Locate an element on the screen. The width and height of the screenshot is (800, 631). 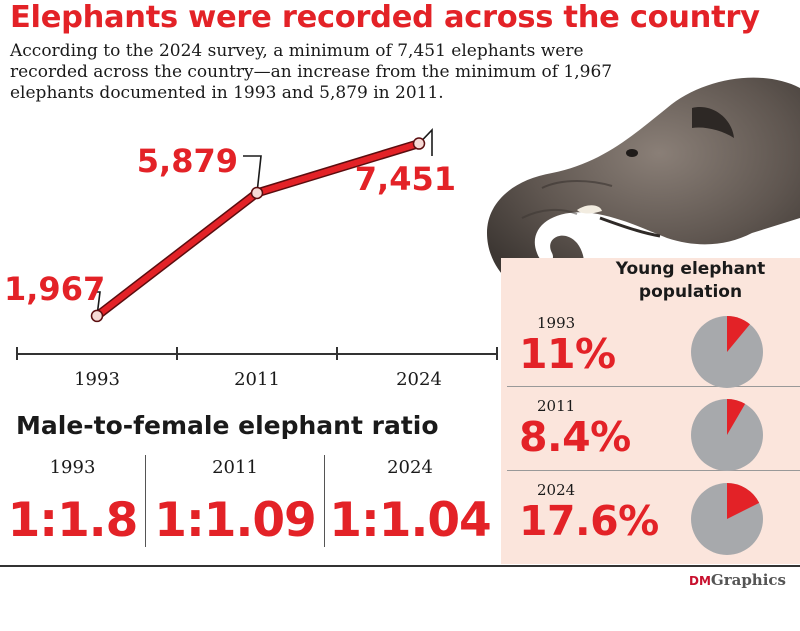
data-label: 1,967 is located at coordinates (54, 289).